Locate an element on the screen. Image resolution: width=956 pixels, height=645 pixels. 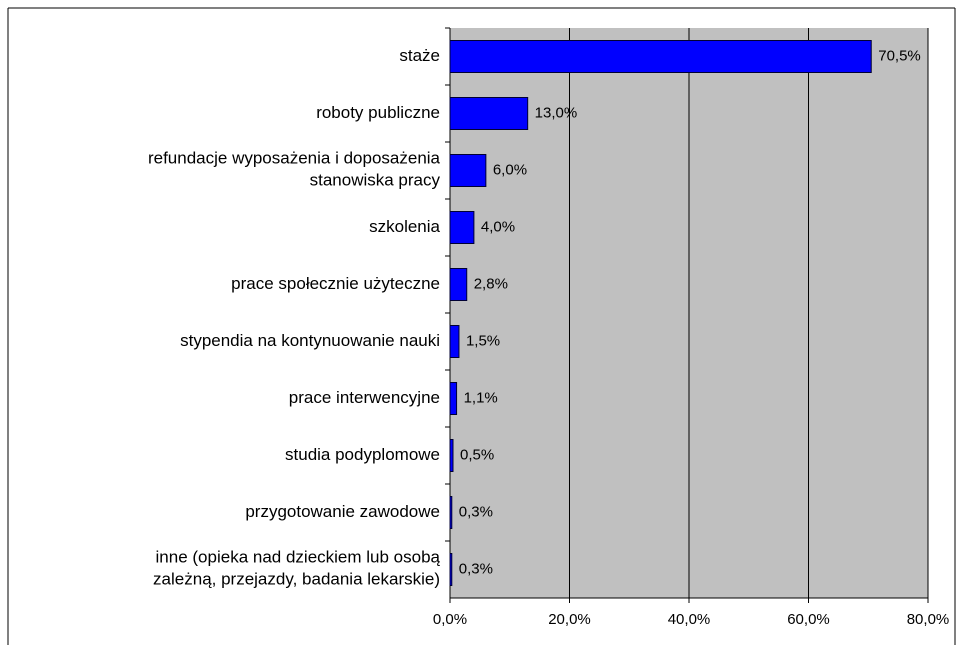
x-tick-label: 60,0% is located at coordinates (808, 619).